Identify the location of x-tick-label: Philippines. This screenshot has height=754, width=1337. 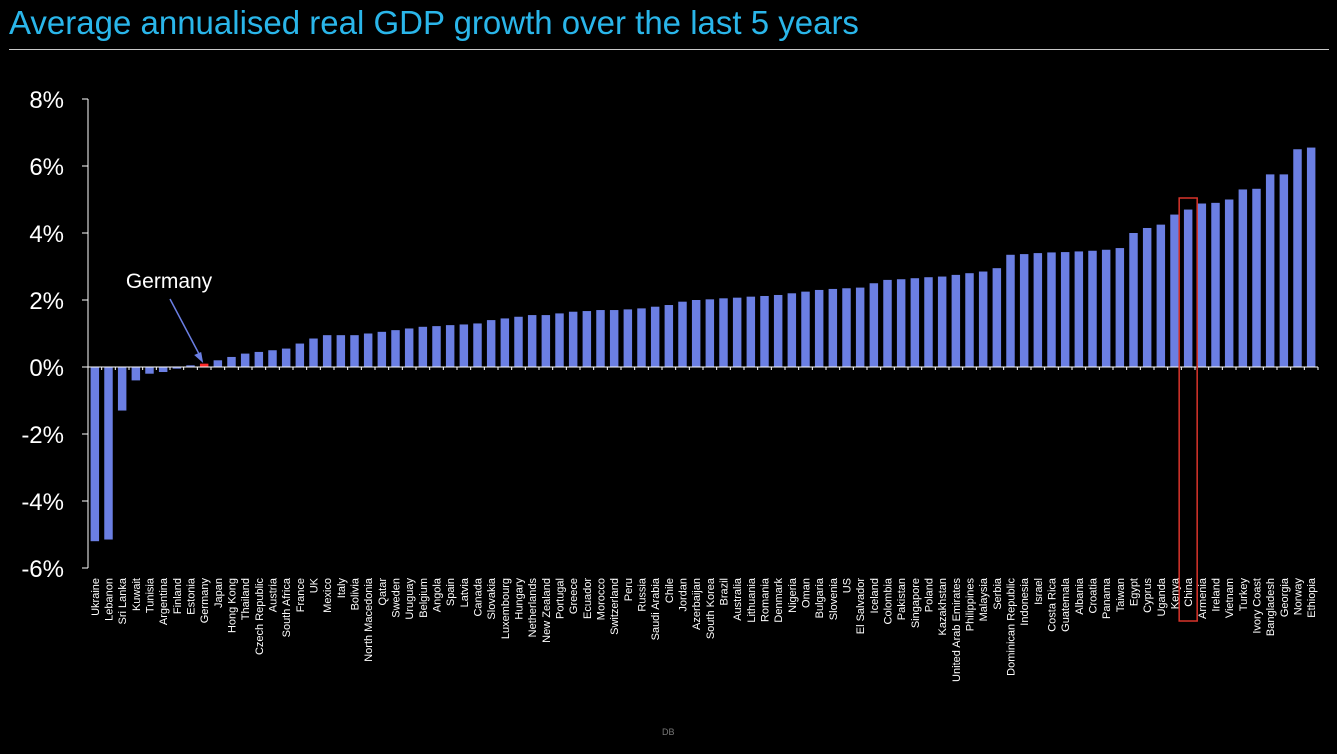
(971, 605).